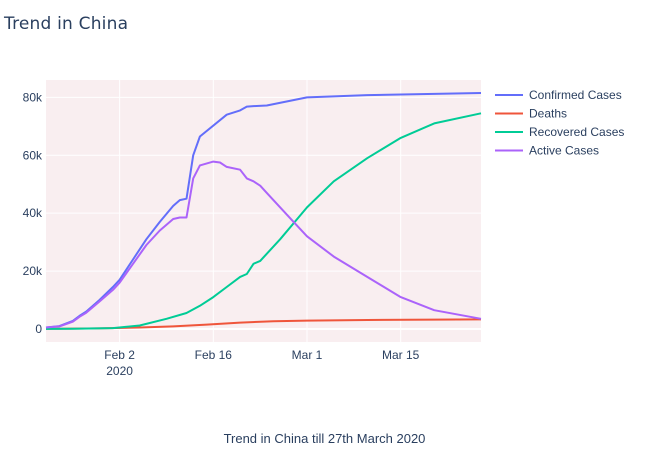 The width and height of the screenshot is (649, 460). What do you see at coordinates (214, 355) in the screenshot?
I see `x-tick-label: Feb 16` at bounding box center [214, 355].